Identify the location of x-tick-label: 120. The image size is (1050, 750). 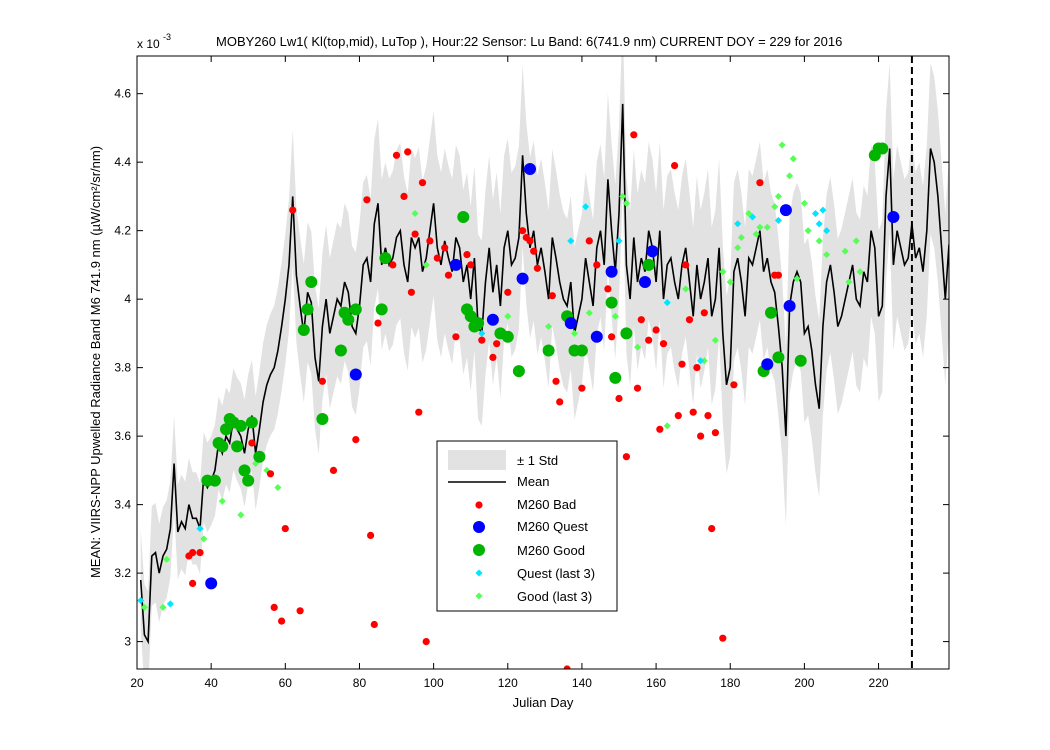
(508, 683).